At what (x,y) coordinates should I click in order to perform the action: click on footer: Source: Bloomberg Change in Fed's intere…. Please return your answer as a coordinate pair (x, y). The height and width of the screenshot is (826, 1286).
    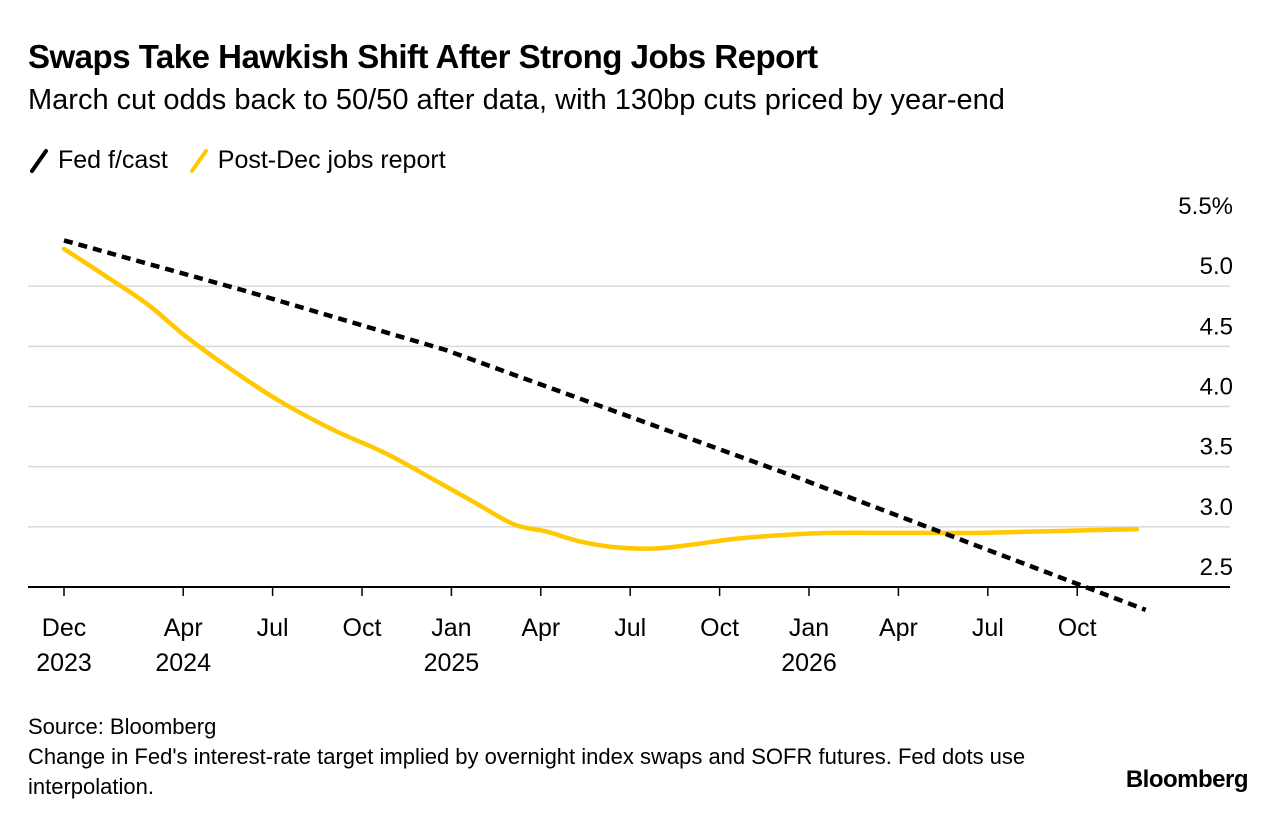
    Looking at the image, I should click on (528, 757).